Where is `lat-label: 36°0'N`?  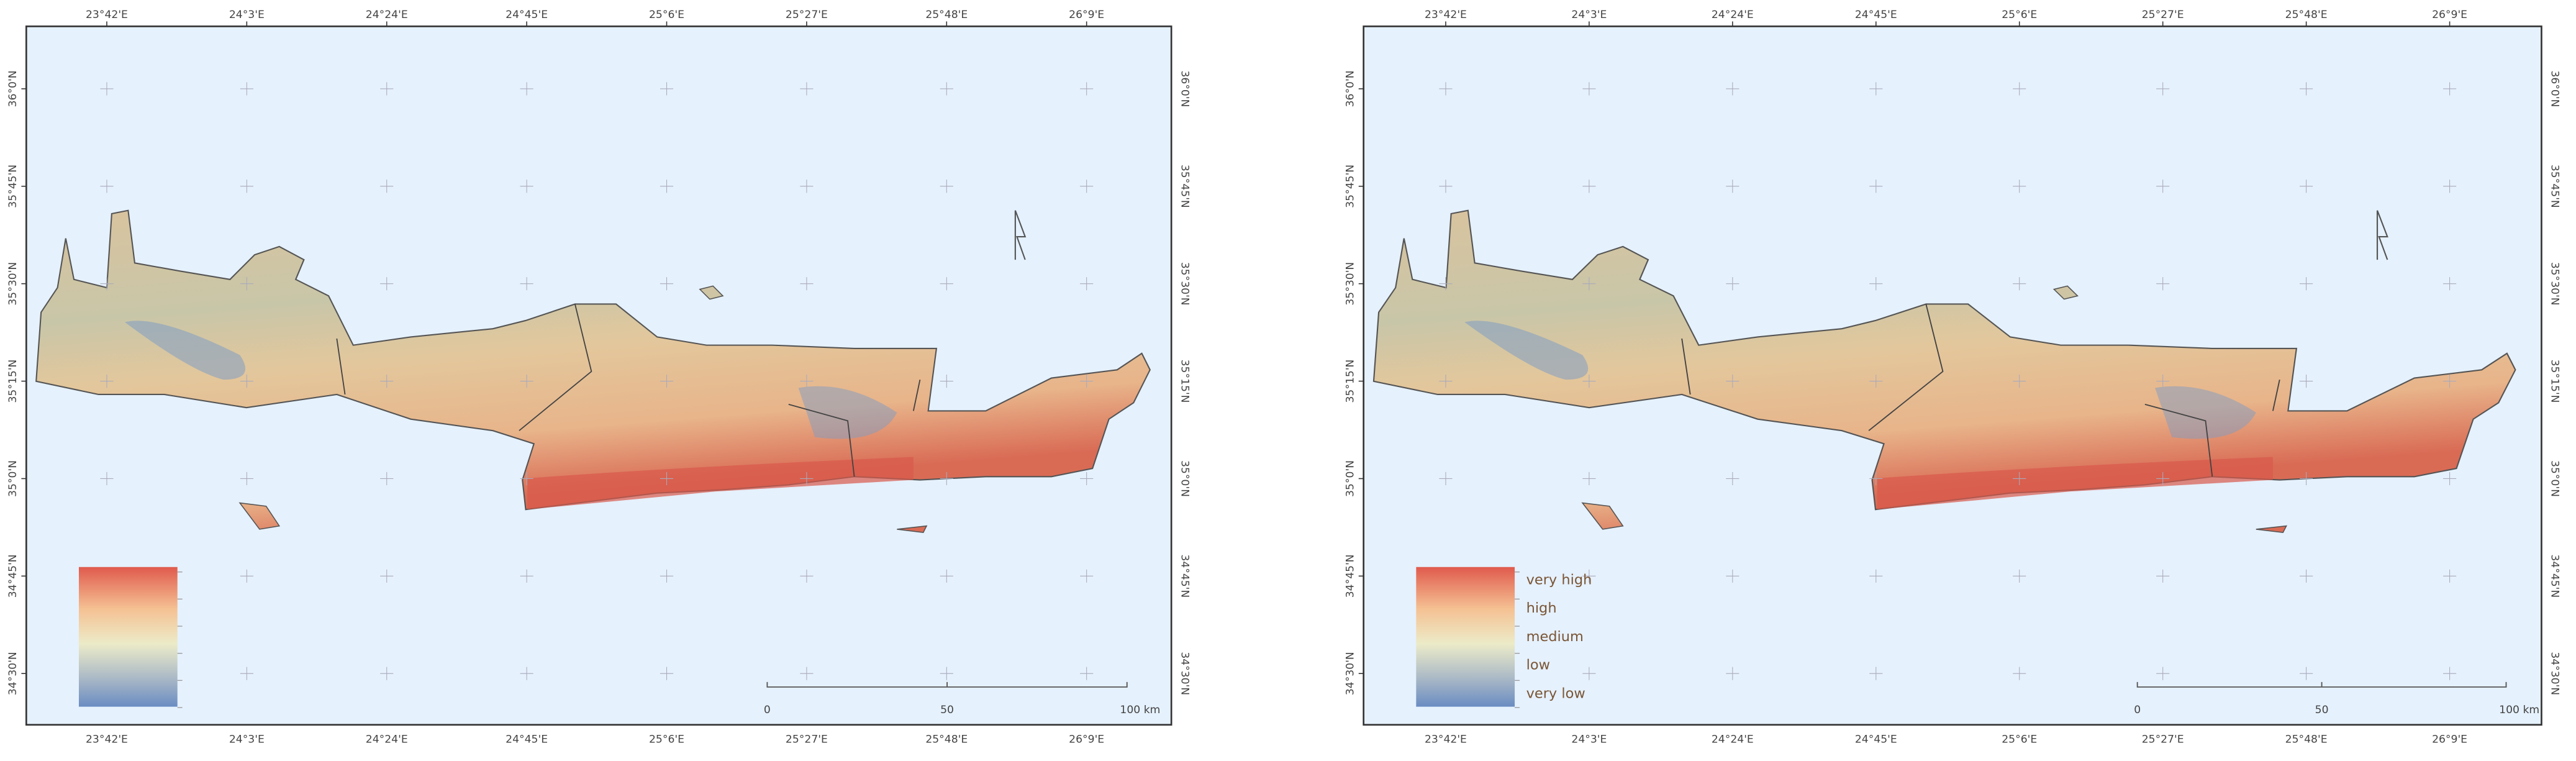 lat-label: 36°0'N is located at coordinates (2555, 88).